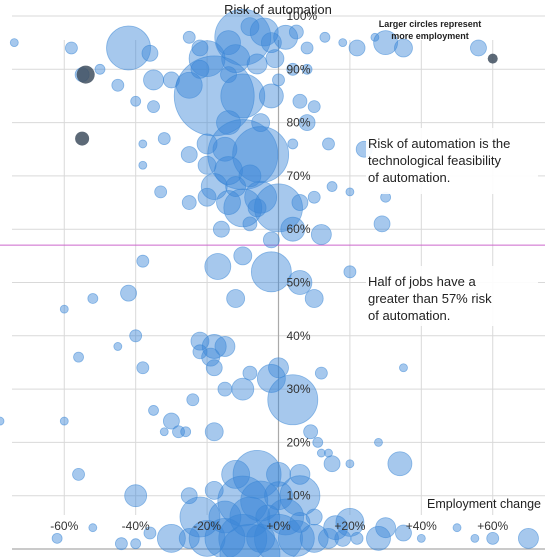  Describe the element at coordinates (422, 281) in the screenshot. I see `annotation-text: Half of jobs have a` at that location.